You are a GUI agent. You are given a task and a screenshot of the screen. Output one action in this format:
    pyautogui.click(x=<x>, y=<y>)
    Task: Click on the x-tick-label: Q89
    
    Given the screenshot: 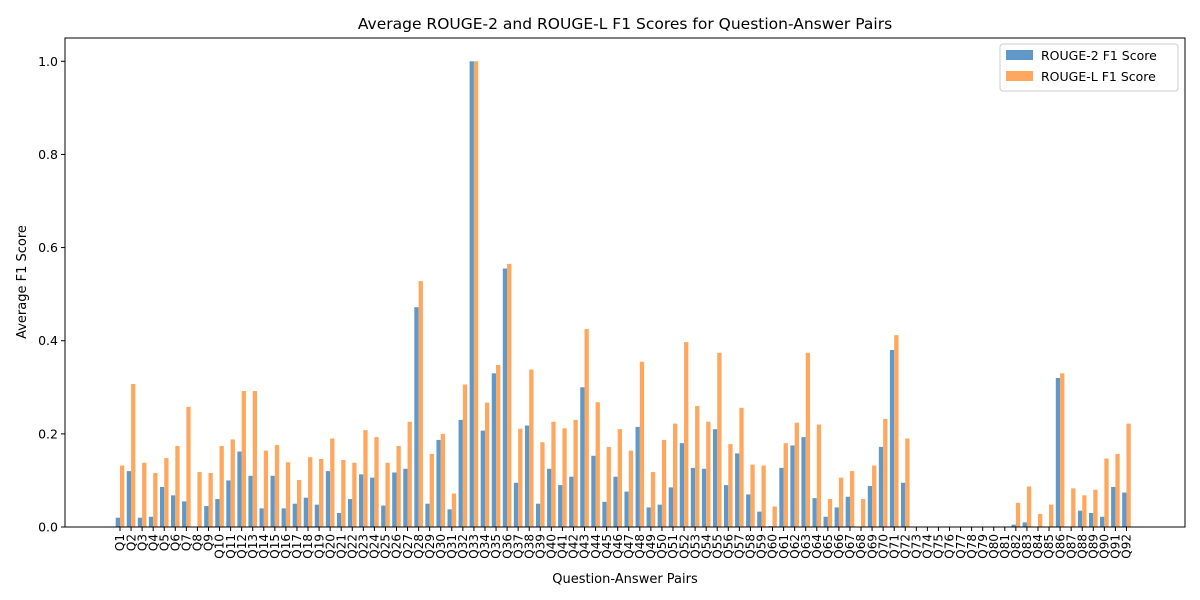 What is the action you would take?
    pyautogui.click(x=1093, y=546)
    